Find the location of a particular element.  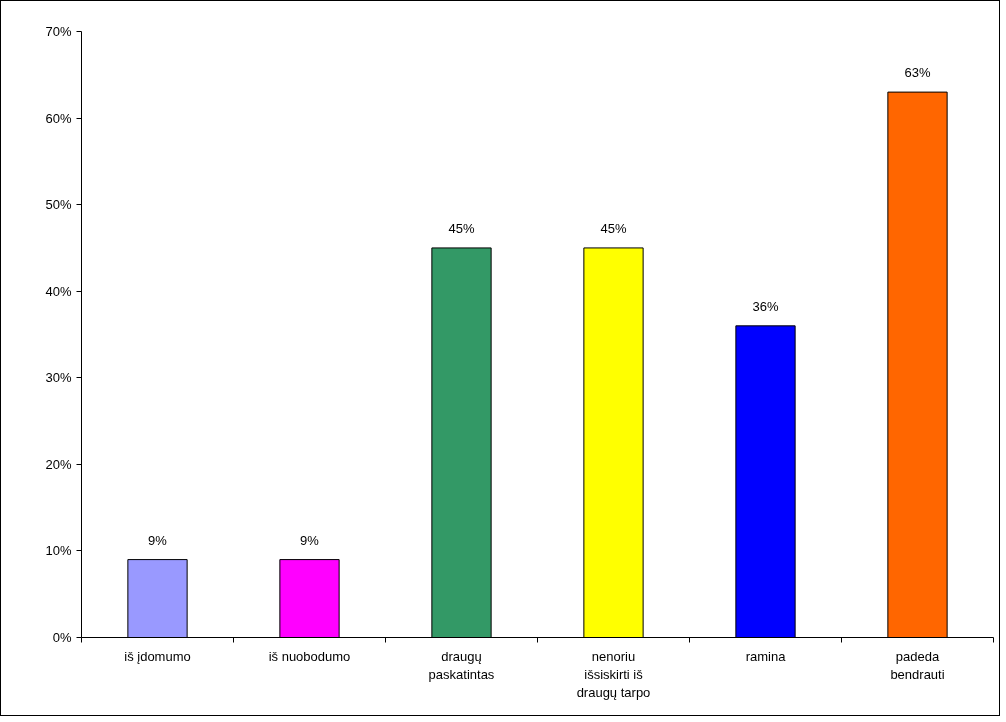

x-tick-label: iš nuobodumo is located at coordinates (309, 656).